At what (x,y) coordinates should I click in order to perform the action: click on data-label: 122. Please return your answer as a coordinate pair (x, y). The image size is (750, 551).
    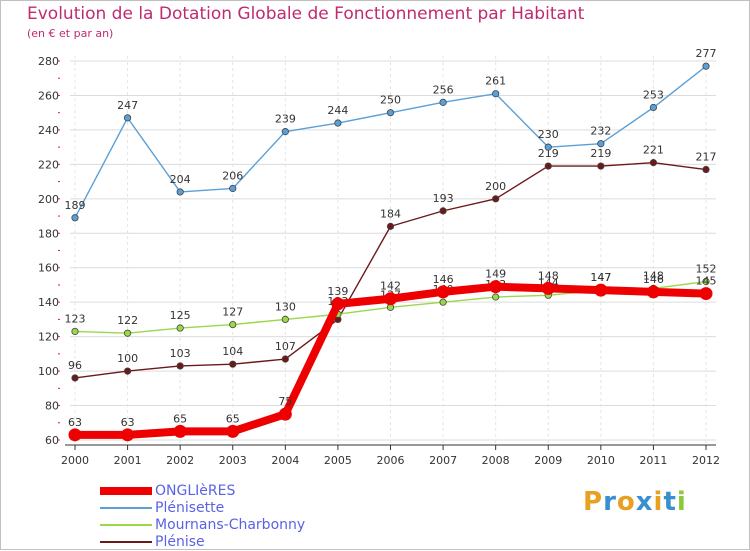
    Looking at the image, I should click on (127, 320).